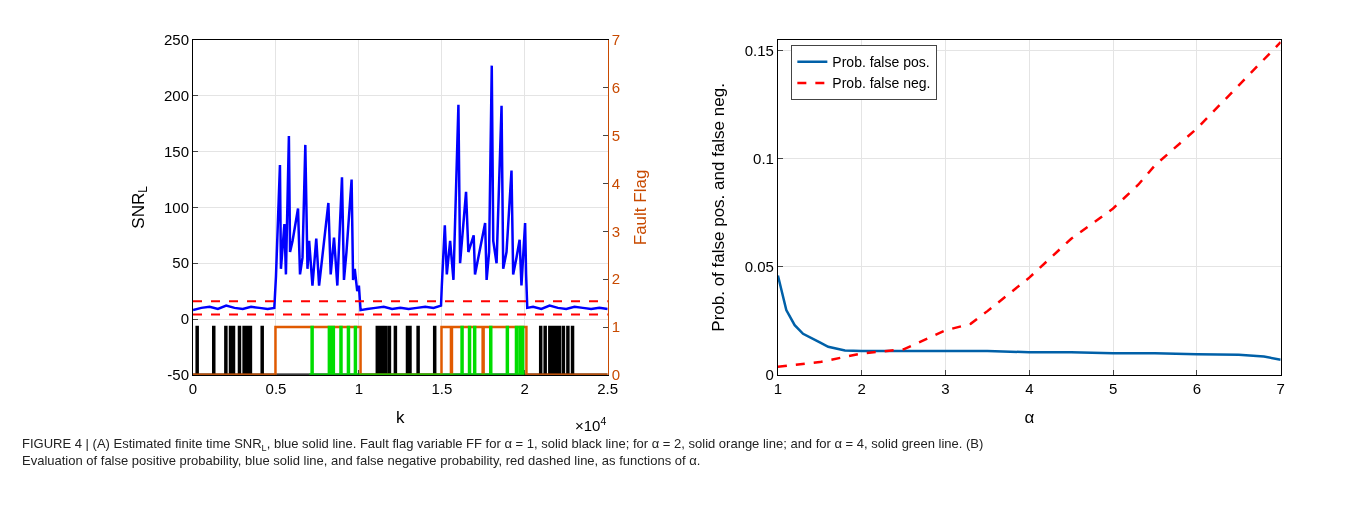 The height and width of the screenshot is (529, 1356). I want to click on y2-axis-title: Fault Flag, so click(641, 207).